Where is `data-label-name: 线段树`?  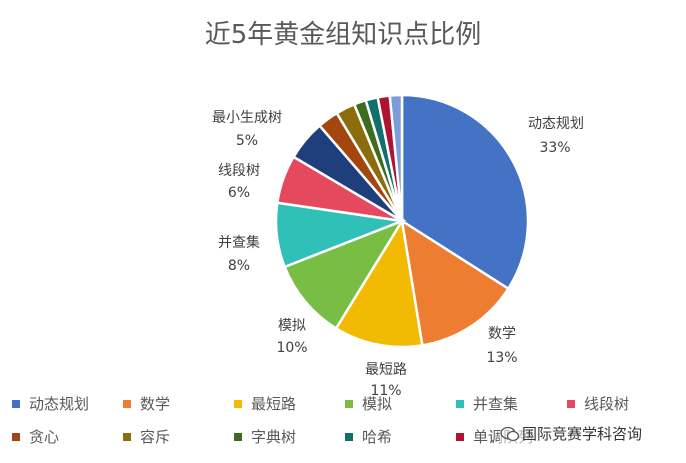
data-label-name: 线段树 is located at coordinates (239, 171).